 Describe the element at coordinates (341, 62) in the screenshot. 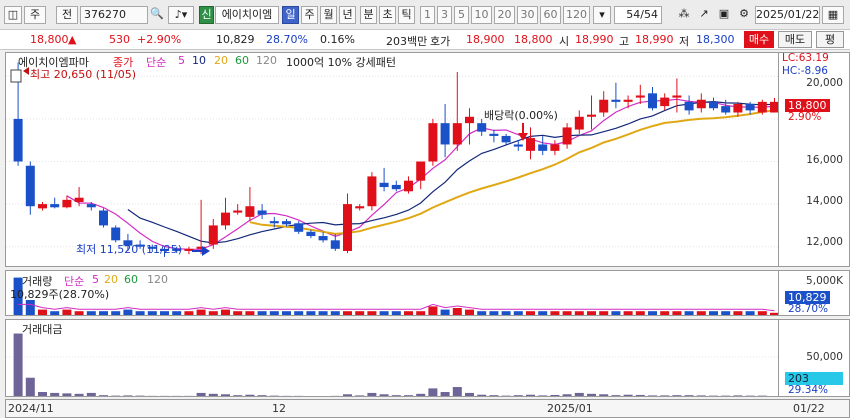

I see `strong-pattern-label: 1000억 10% 강세패턴` at that location.